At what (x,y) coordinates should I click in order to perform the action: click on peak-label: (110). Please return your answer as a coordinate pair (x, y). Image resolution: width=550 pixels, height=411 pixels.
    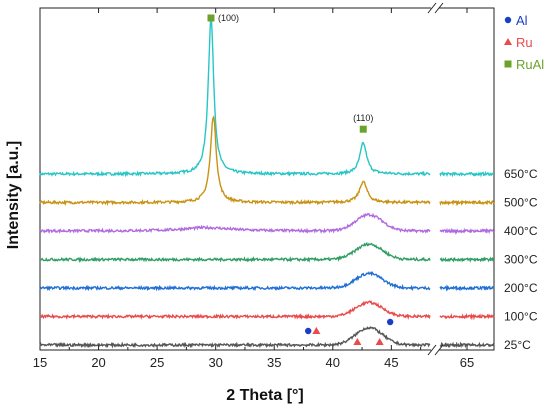
    Looking at the image, I should click on (363, 118).